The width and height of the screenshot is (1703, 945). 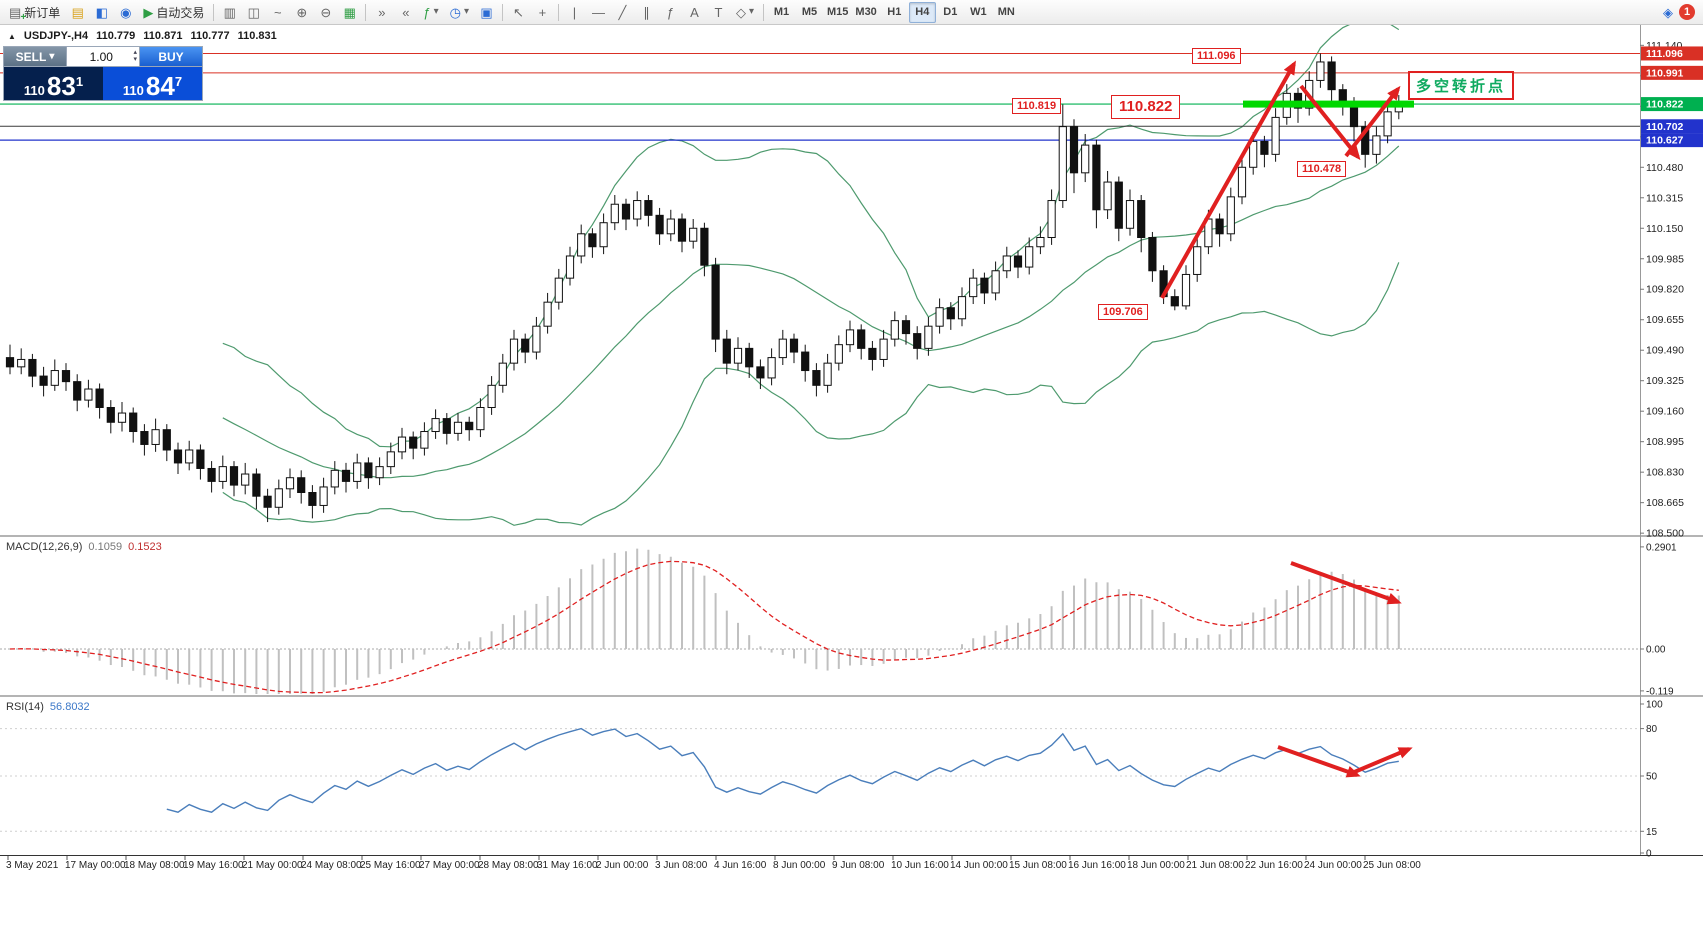 I want to click on svg-text: 18 Jun 00:00, so click(x=1156, y=865).